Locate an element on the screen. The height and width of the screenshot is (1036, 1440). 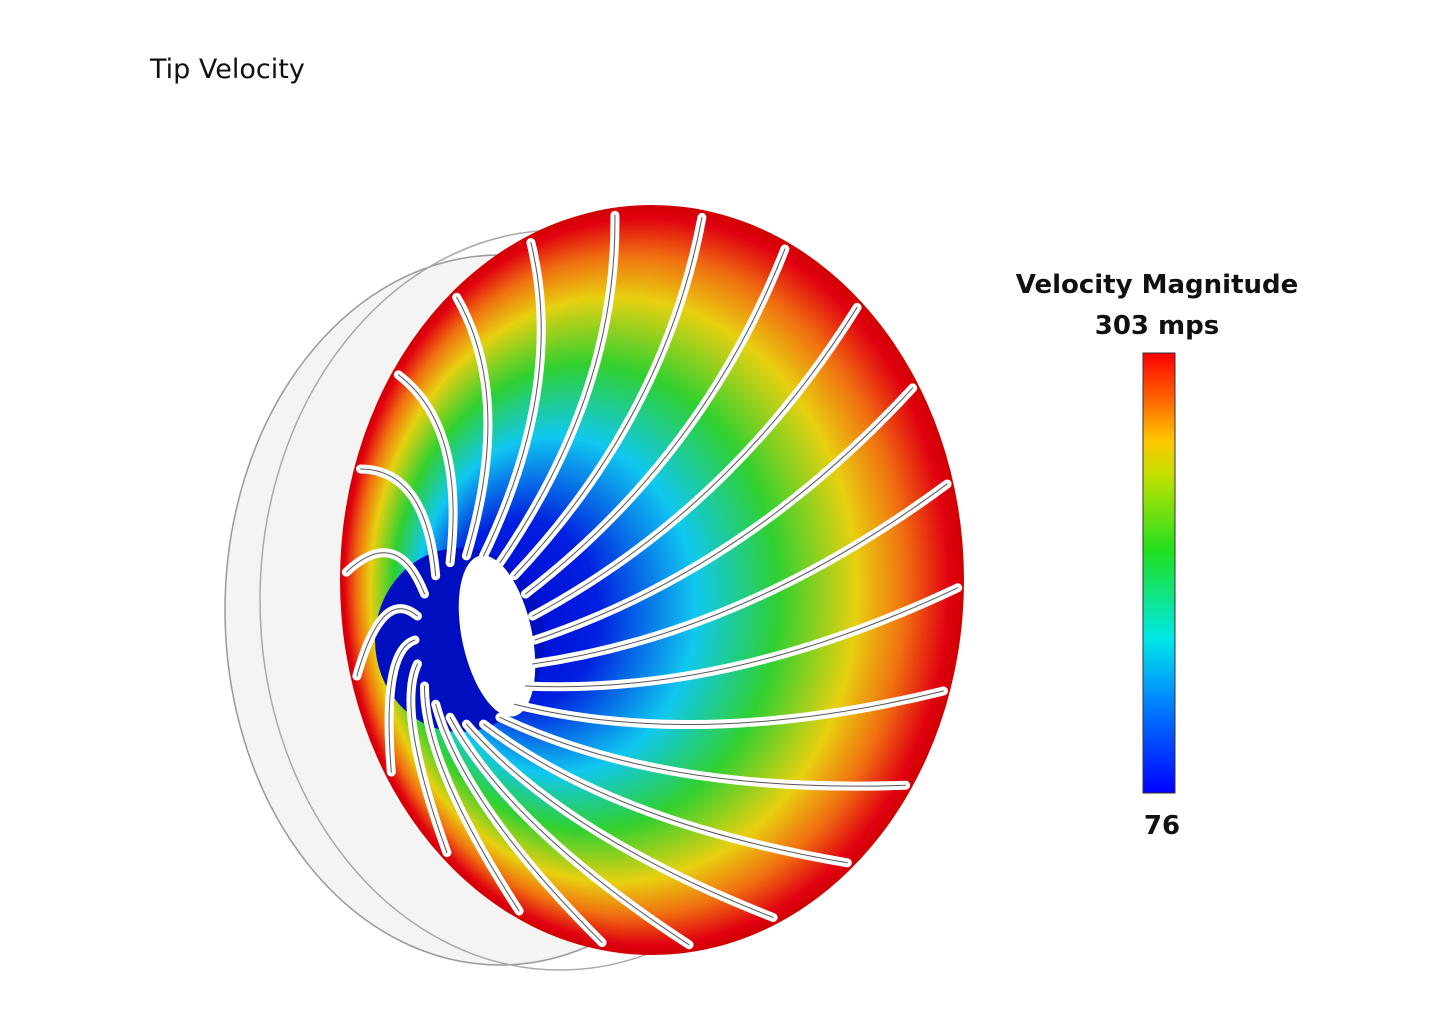
page-title: Tip Velocity is located at coordinates (227, 69).